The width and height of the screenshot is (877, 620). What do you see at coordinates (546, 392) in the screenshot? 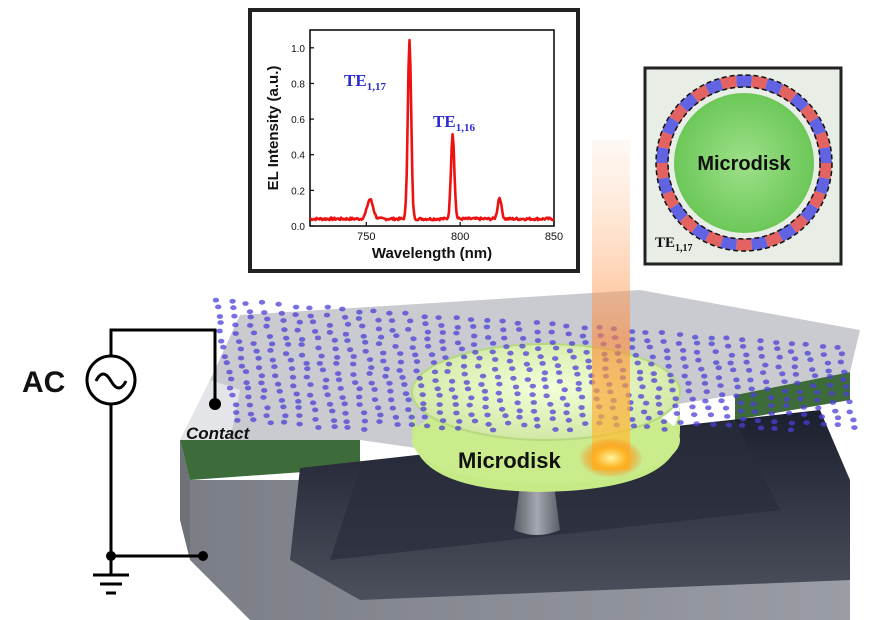
I see `microdisk-top` at bounding box center [546, 392].